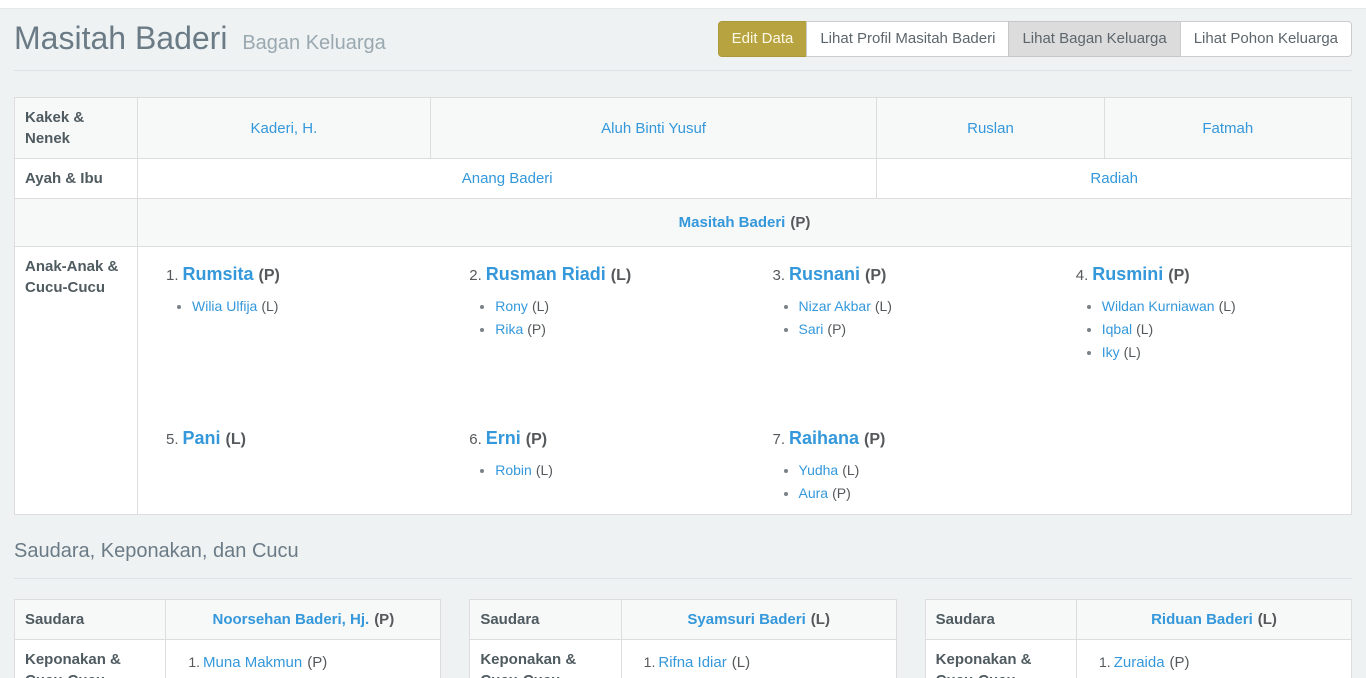  Describe the element at coordinates (511, 306) in the screenshot. I see `grandchild-link: Rony` at that location.